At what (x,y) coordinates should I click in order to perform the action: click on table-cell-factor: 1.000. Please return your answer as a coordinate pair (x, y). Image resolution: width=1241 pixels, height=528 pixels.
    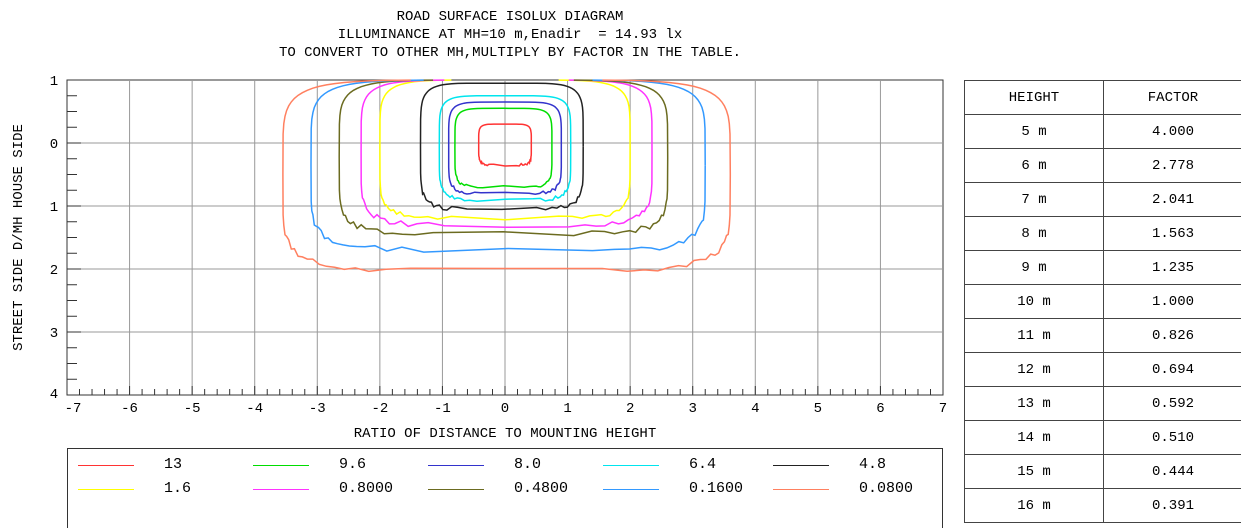
    Looking at the image, I should click on (1172, 302).